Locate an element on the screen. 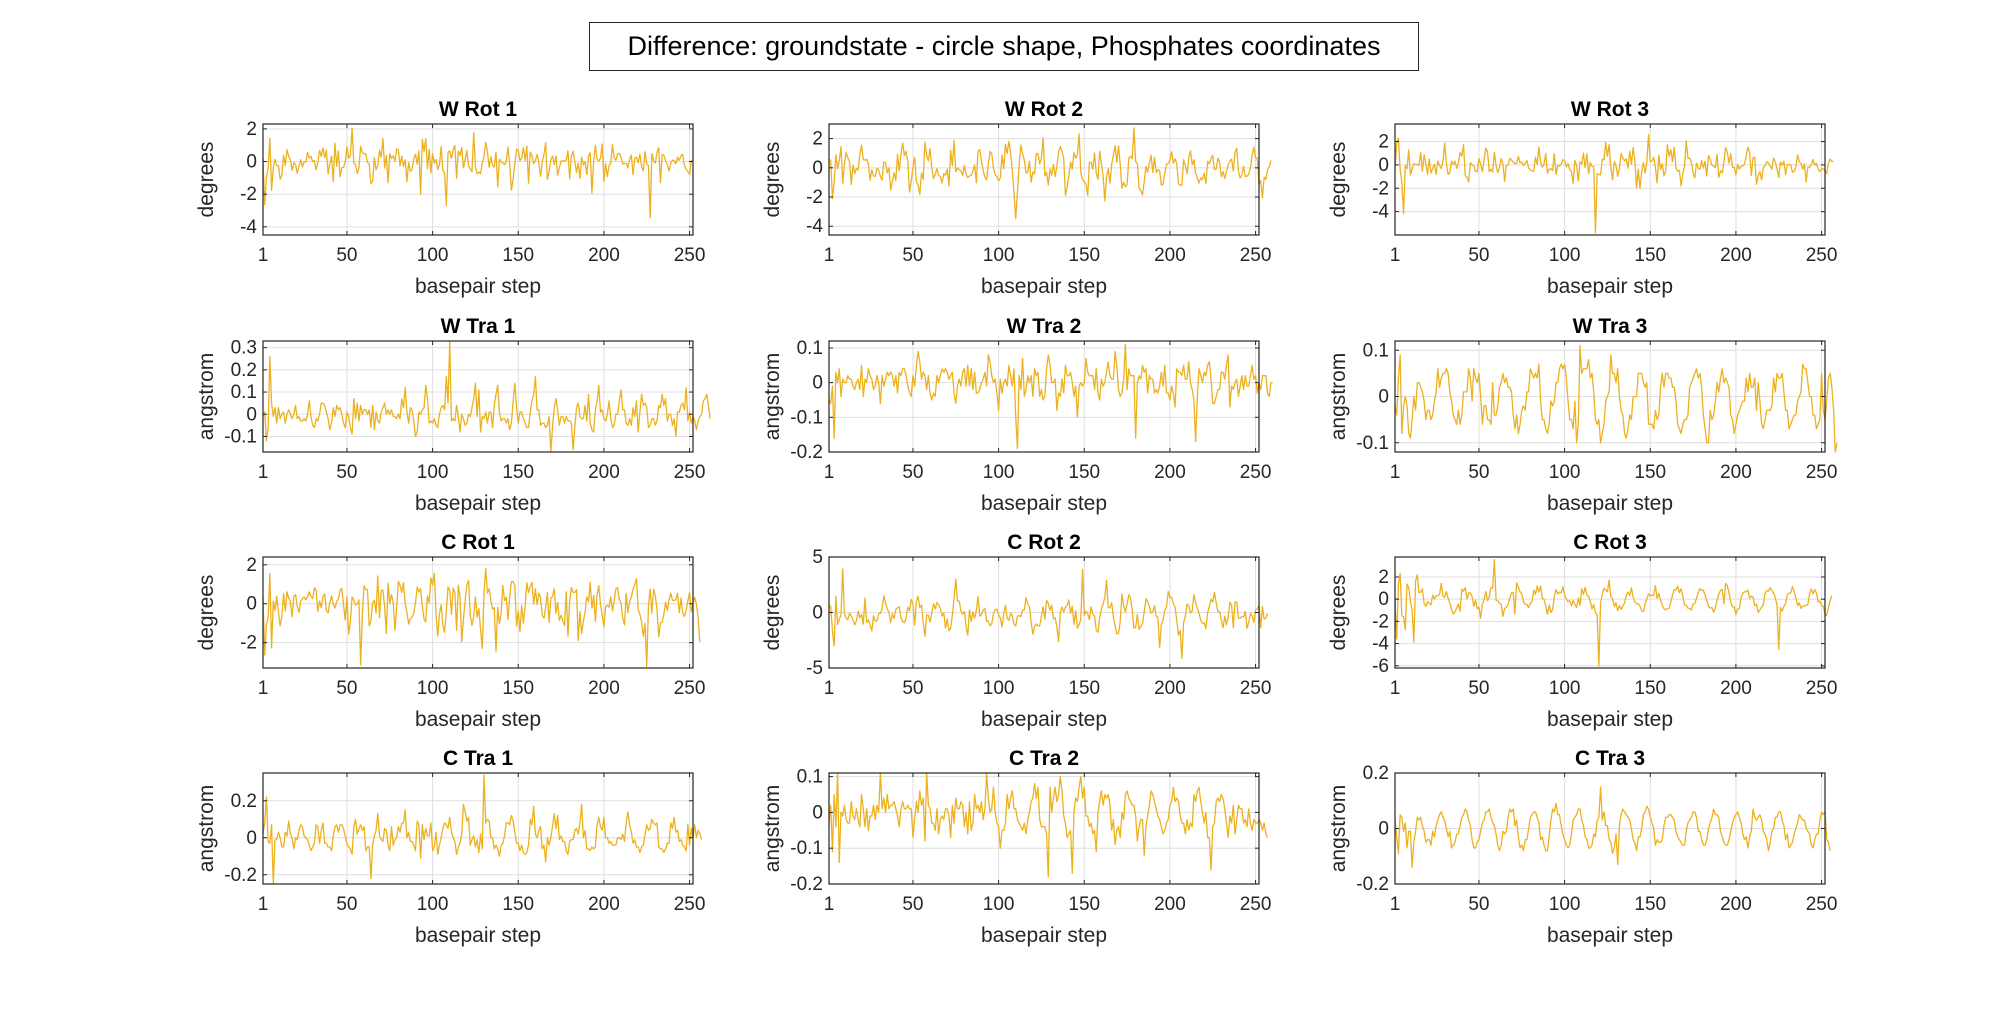  subplot-title: C Rot 1 is located at coordinates (478, 542).